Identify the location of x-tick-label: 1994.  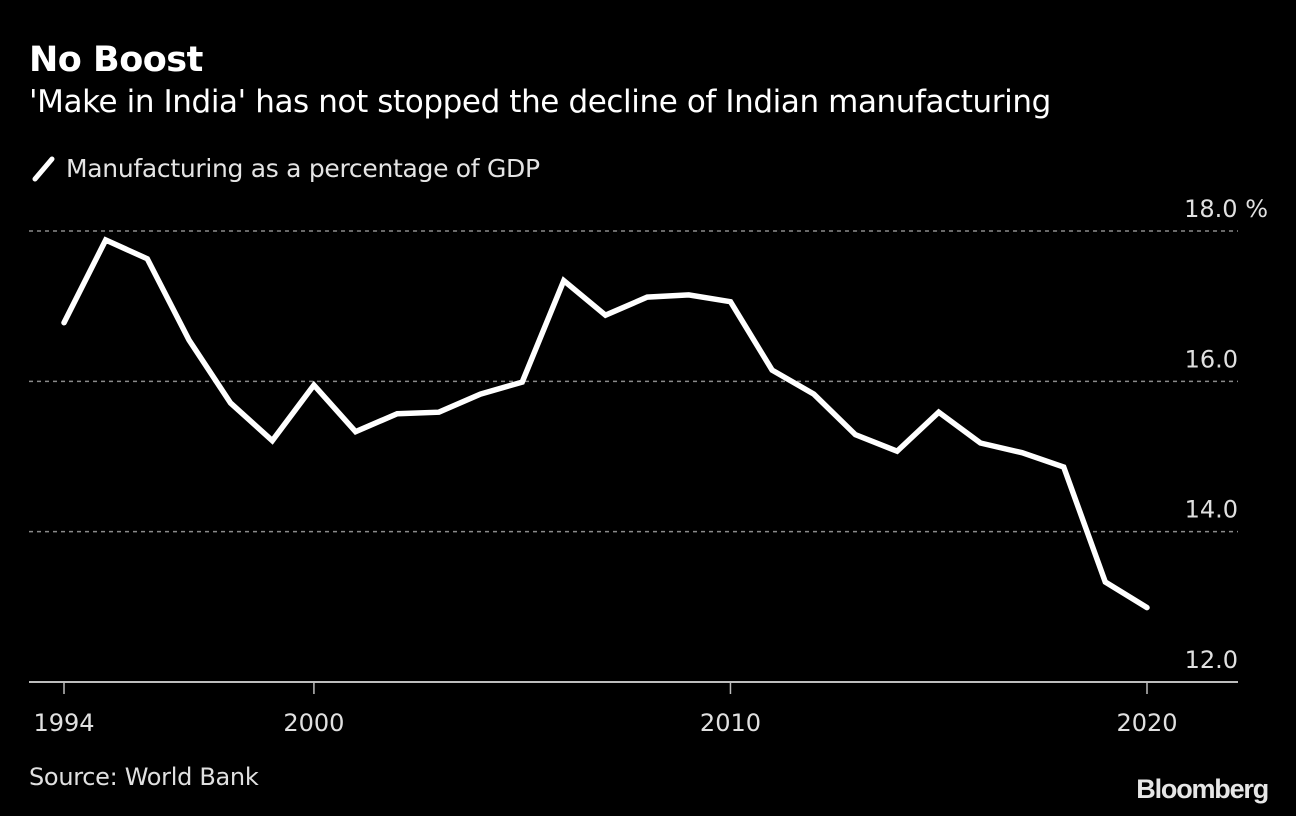
(63, 723).